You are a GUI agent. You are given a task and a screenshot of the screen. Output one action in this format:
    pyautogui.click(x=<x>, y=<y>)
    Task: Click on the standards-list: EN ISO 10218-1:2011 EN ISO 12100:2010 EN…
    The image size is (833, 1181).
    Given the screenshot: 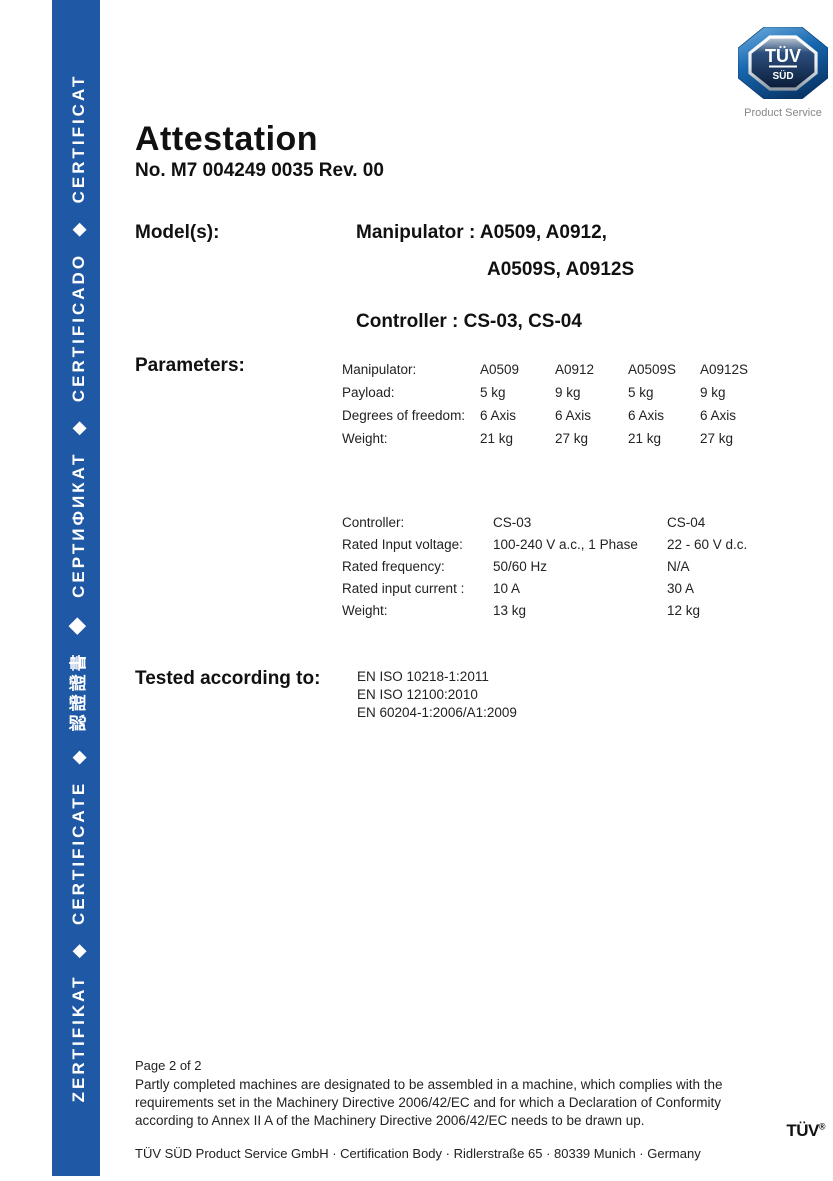 What is the action you would take?
    pyautogui.click(x=437, y=694)
    